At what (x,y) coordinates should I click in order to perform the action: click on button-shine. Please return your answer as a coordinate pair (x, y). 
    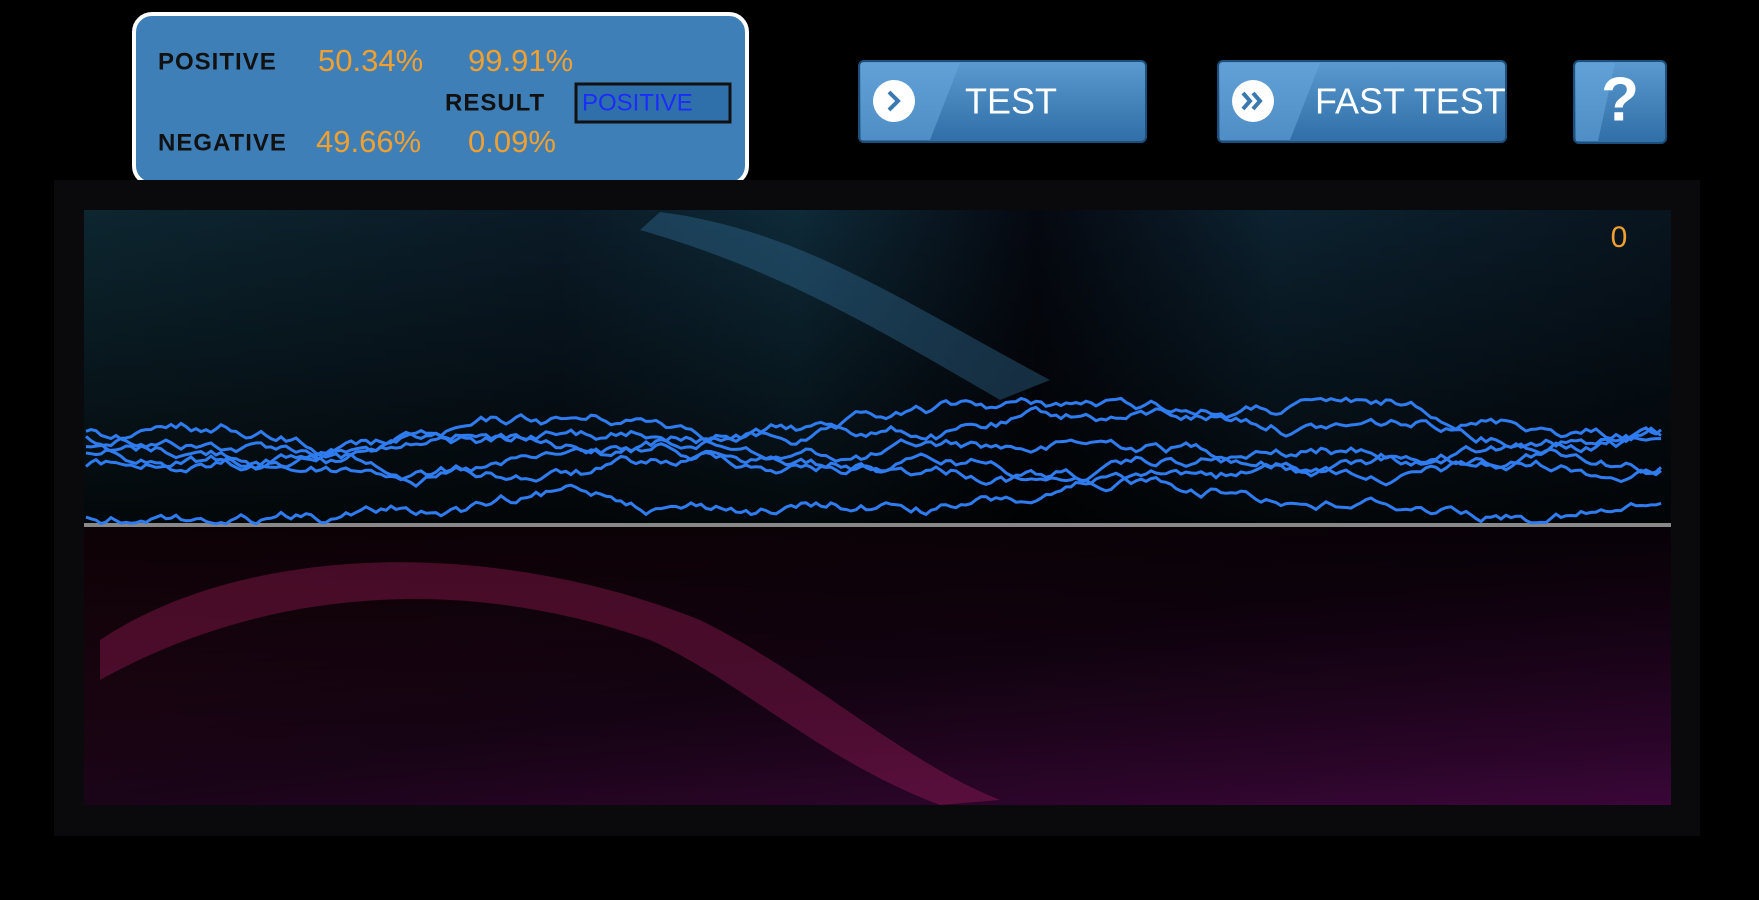
    Looking at the image, I should click on (1595, 102).